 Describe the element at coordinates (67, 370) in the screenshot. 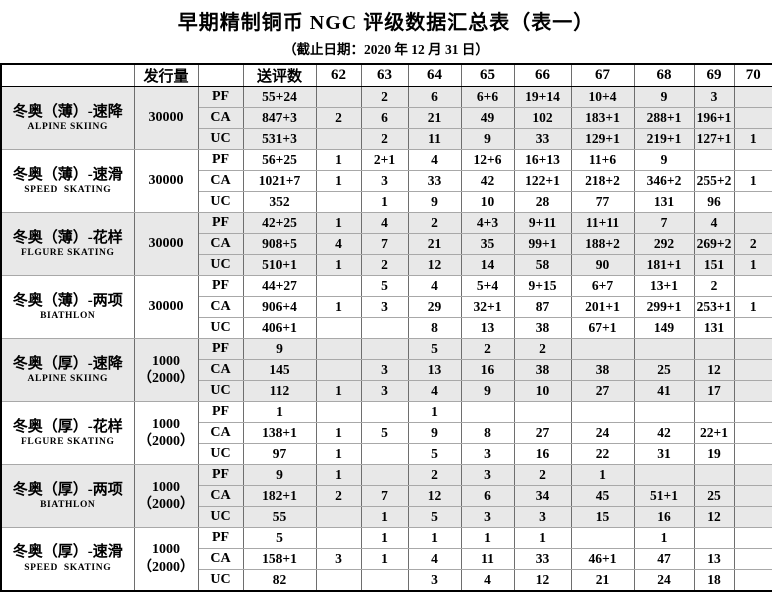

I see `group-label-cell: 冬奥（厚）-速降 ALPINE SKIING` at that location.